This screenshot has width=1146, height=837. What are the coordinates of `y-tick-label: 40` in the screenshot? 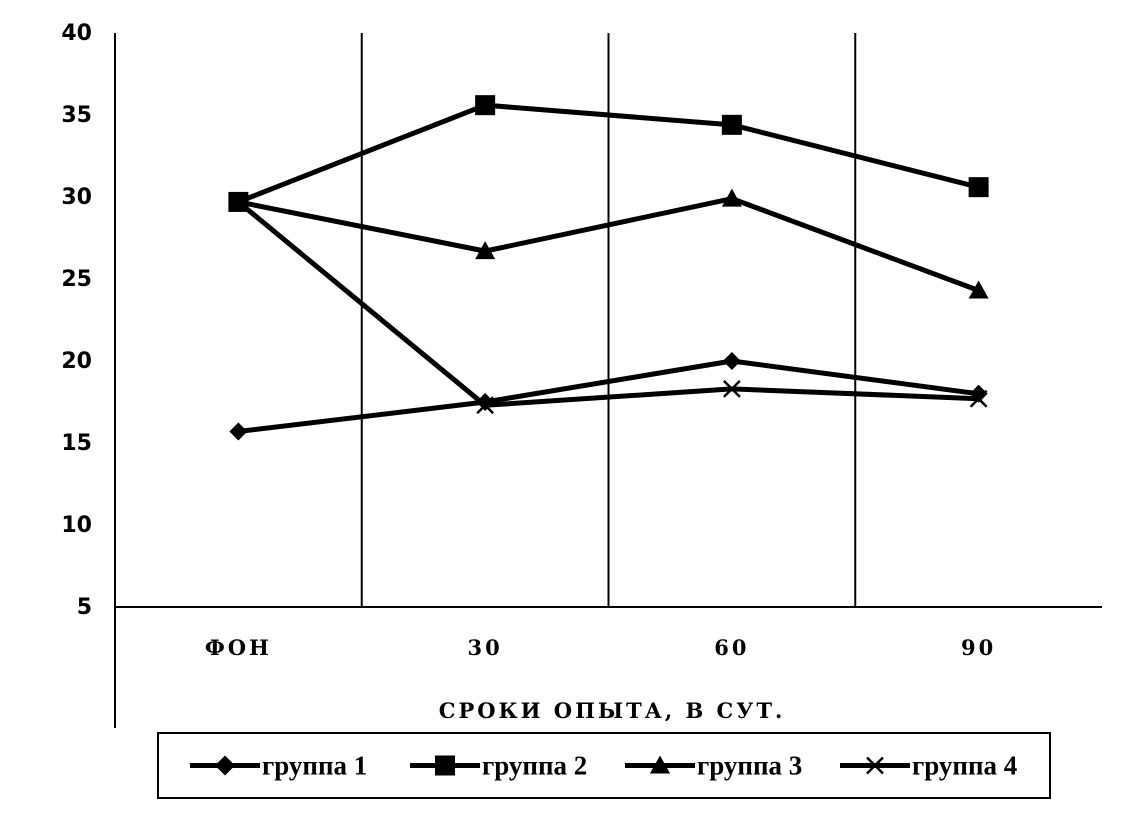 It's located at (76, 33).